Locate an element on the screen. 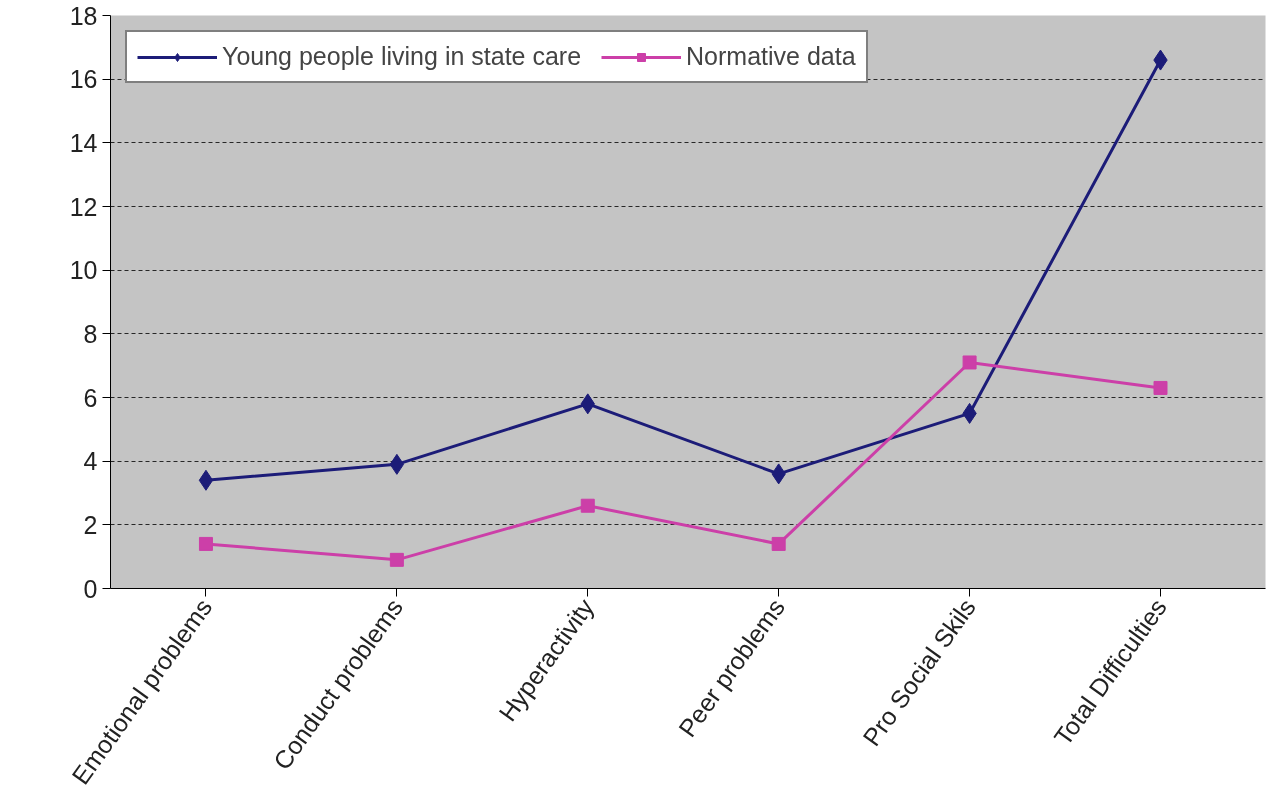 The image size is (1270, 802). y-tick-label: 4 is located at coordinates (90, 461).